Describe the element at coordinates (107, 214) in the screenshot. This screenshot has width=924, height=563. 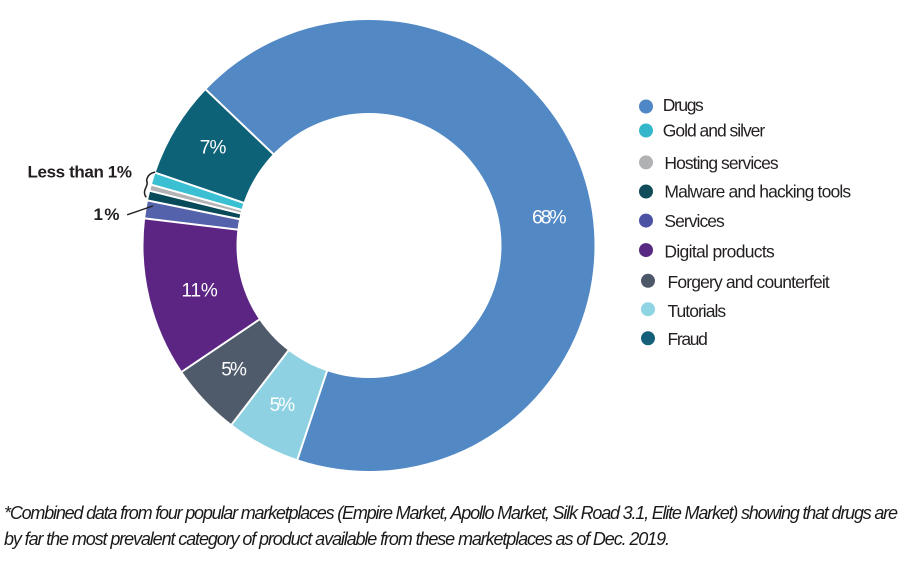
I see `svg-text: 1%` at that location.